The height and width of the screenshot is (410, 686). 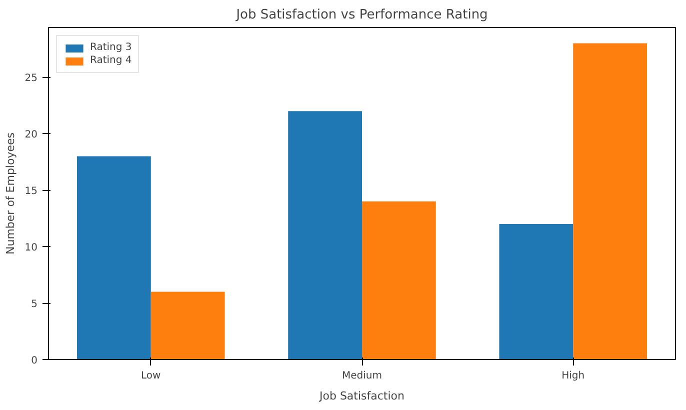 What do you see at coordinates (34, 304) in the screenshot?
I see `y-tick-label: 5` at bounding box center [34, 304].